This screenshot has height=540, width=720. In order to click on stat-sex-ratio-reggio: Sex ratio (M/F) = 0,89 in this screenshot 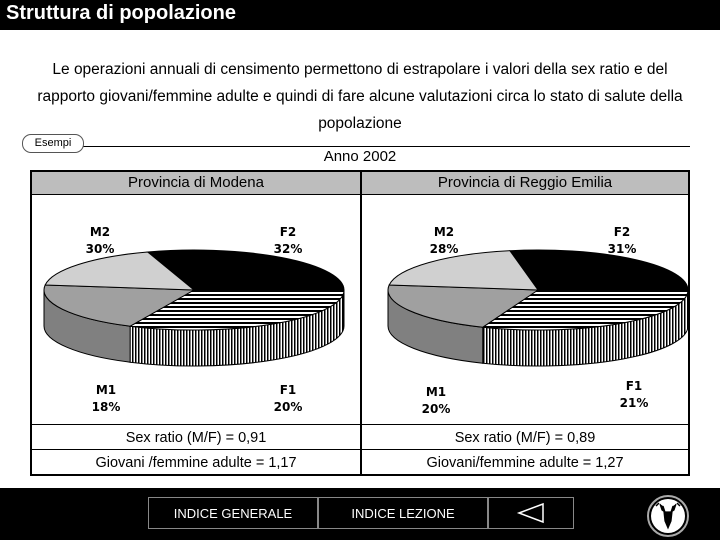, I will do `click(525, 438)`.